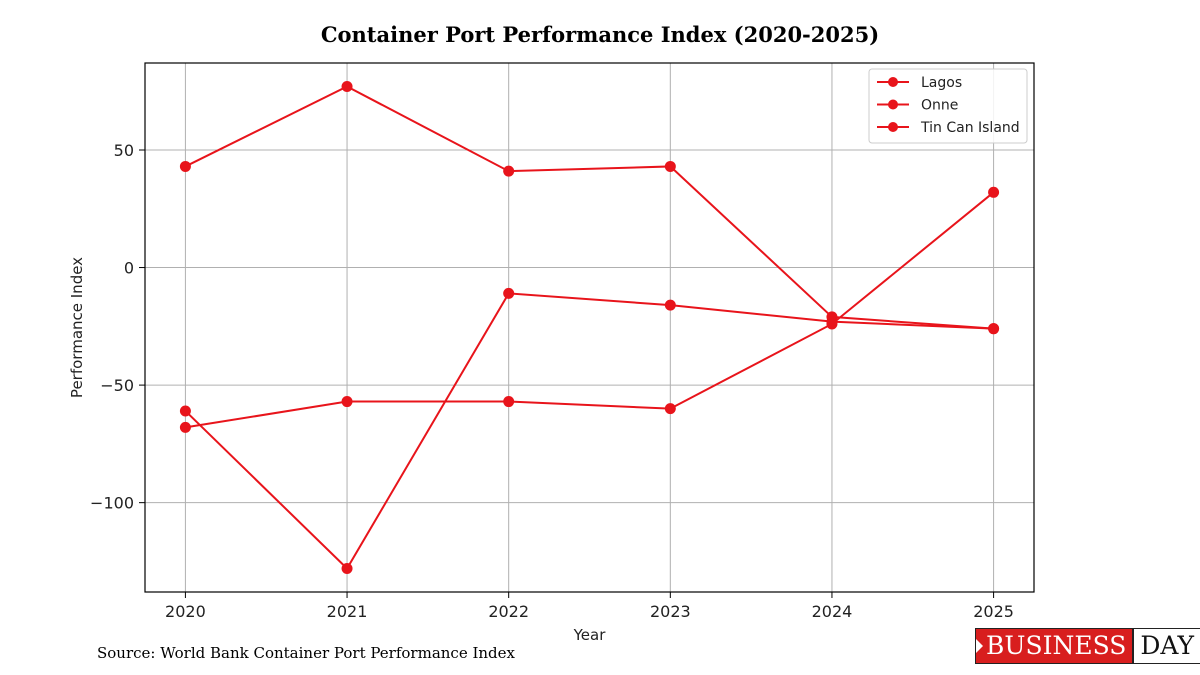 The image size is (1200, 675). I want to click on y-axis-label: Performance Index, so click(77, 327).